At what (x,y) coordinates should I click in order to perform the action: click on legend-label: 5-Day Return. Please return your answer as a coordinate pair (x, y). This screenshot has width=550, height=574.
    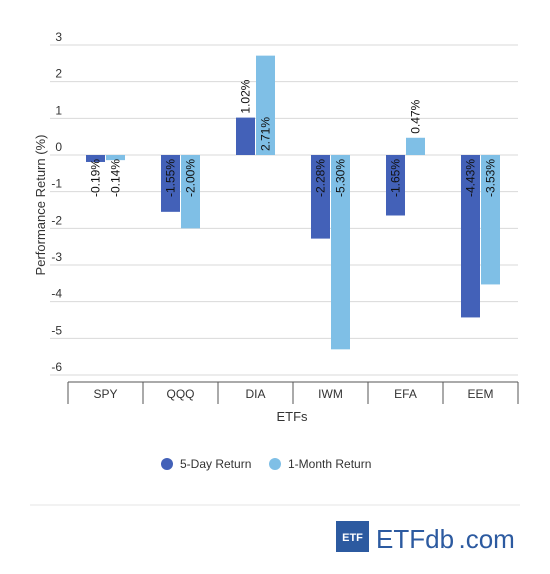
    Looking at the image, I should click on (215, 464).